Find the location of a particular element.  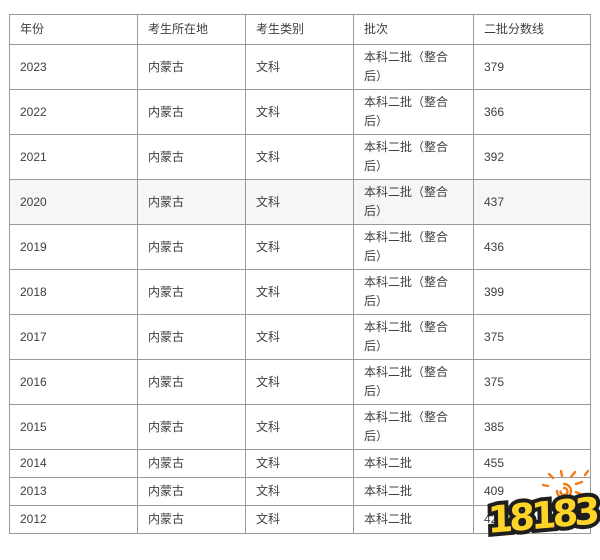

cell-score: 366 is located at coordinates (532, 112).